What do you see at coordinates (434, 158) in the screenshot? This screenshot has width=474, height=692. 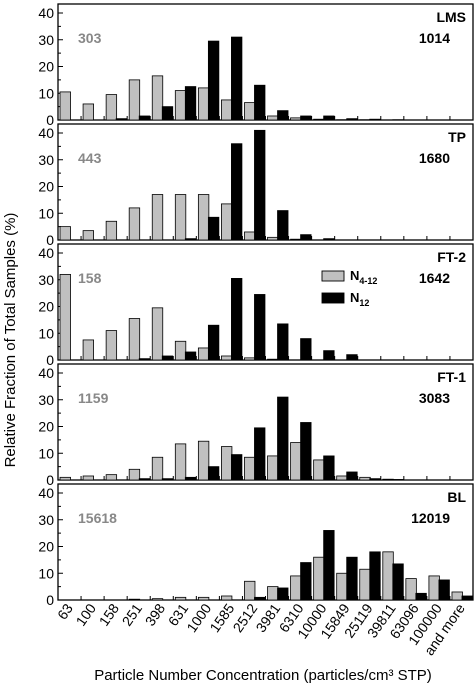 I see `count-n12: 1680` at bounding box center [434, 158].